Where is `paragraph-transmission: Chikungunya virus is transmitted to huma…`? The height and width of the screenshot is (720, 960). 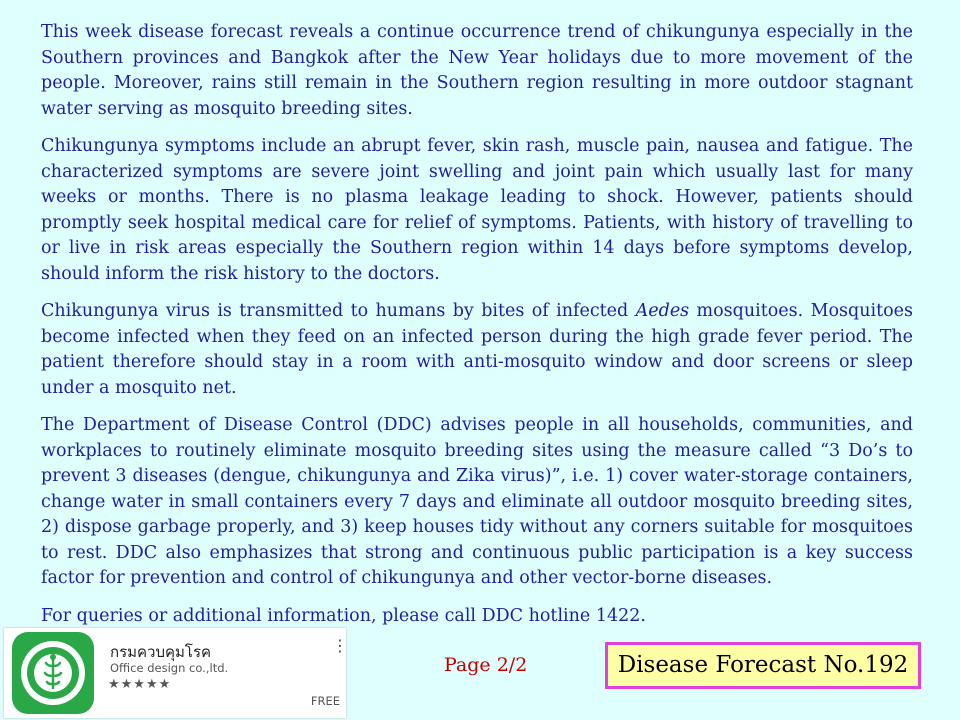
paragraph-transmission: Chikungunya virus is transmitted to huma… is located at coordinates (477, 350).